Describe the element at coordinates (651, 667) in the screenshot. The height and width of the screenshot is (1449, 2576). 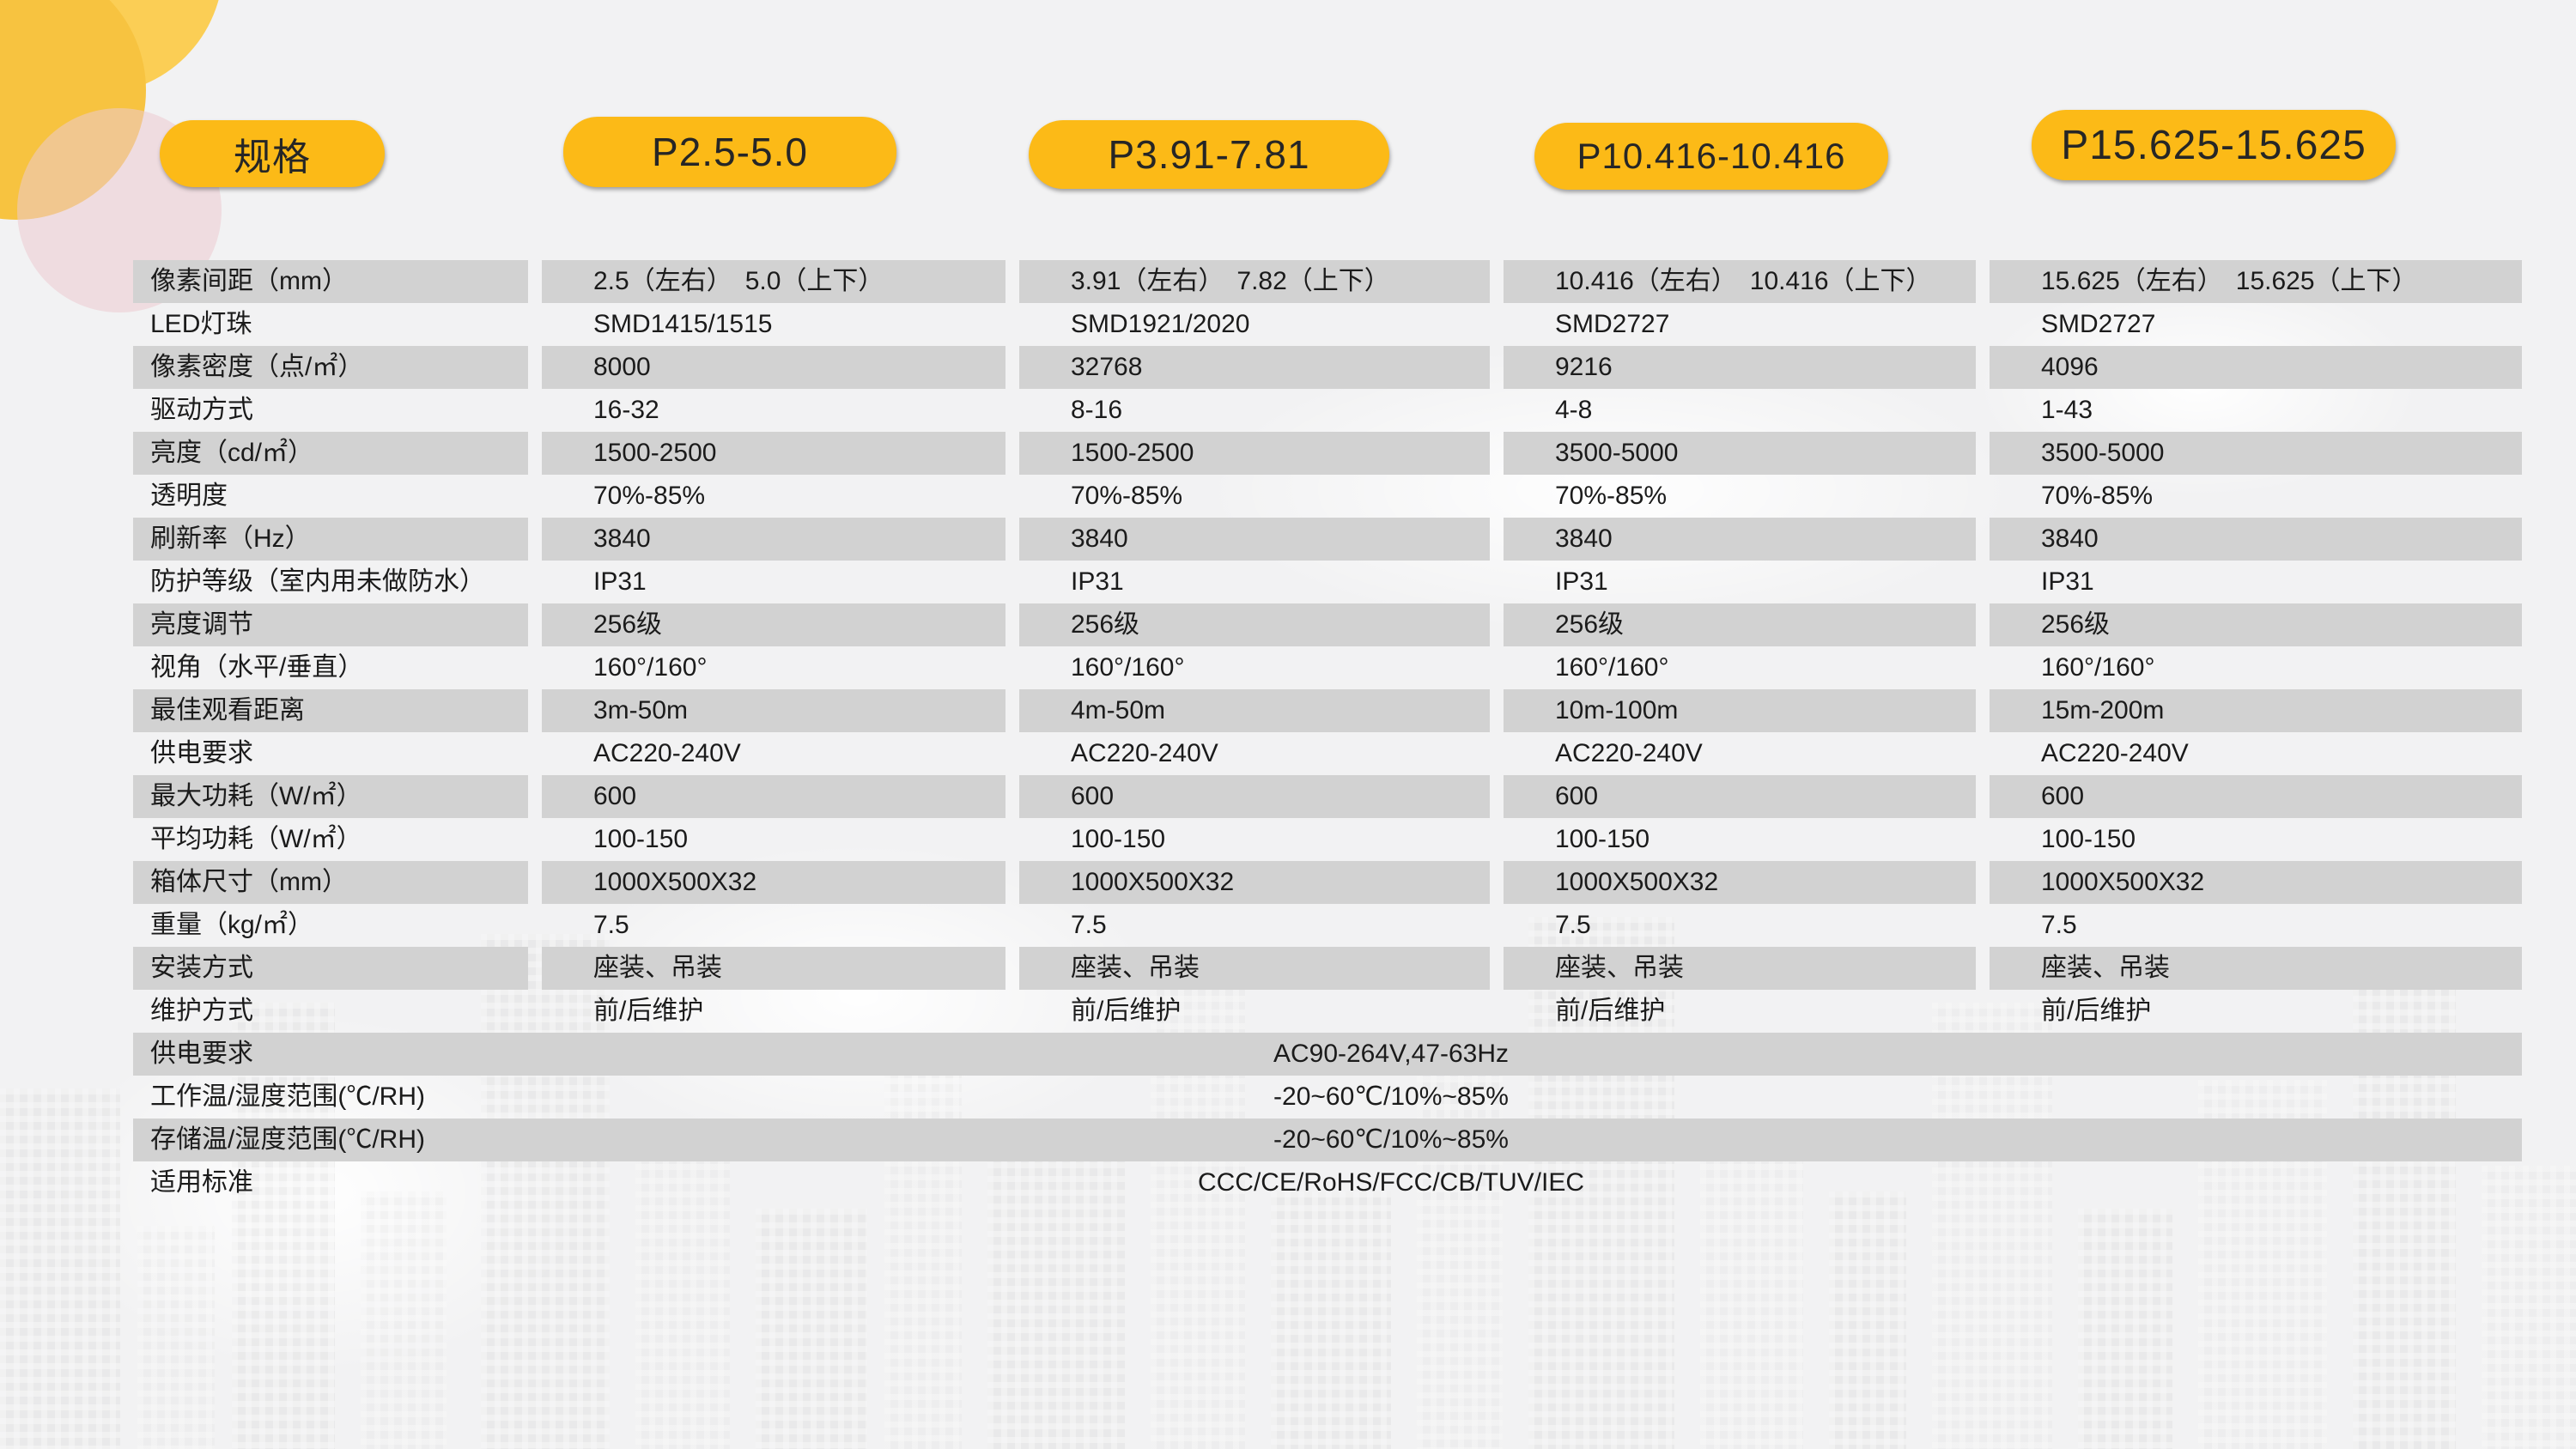
I see `row-value-col1: 160°/160°` at that location.